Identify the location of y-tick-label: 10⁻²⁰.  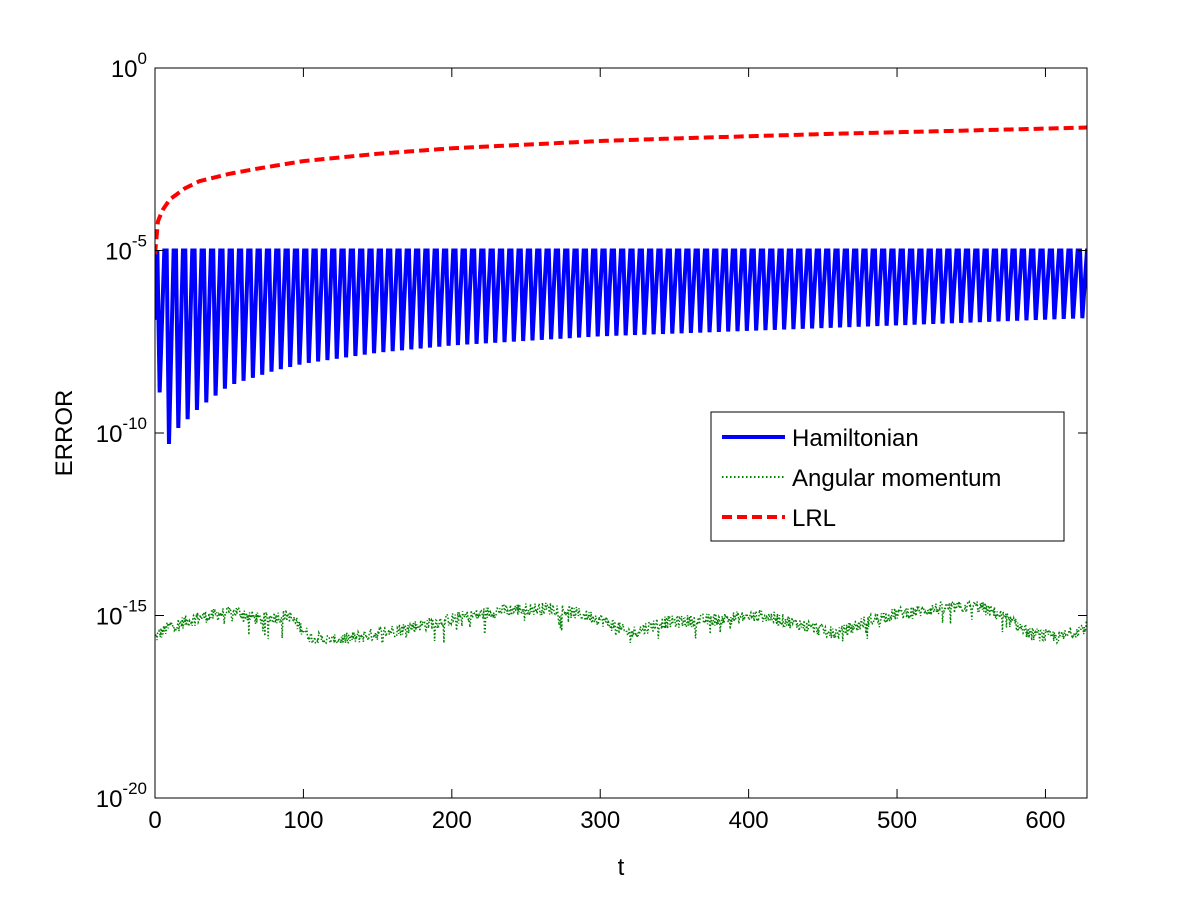
(121, 796).